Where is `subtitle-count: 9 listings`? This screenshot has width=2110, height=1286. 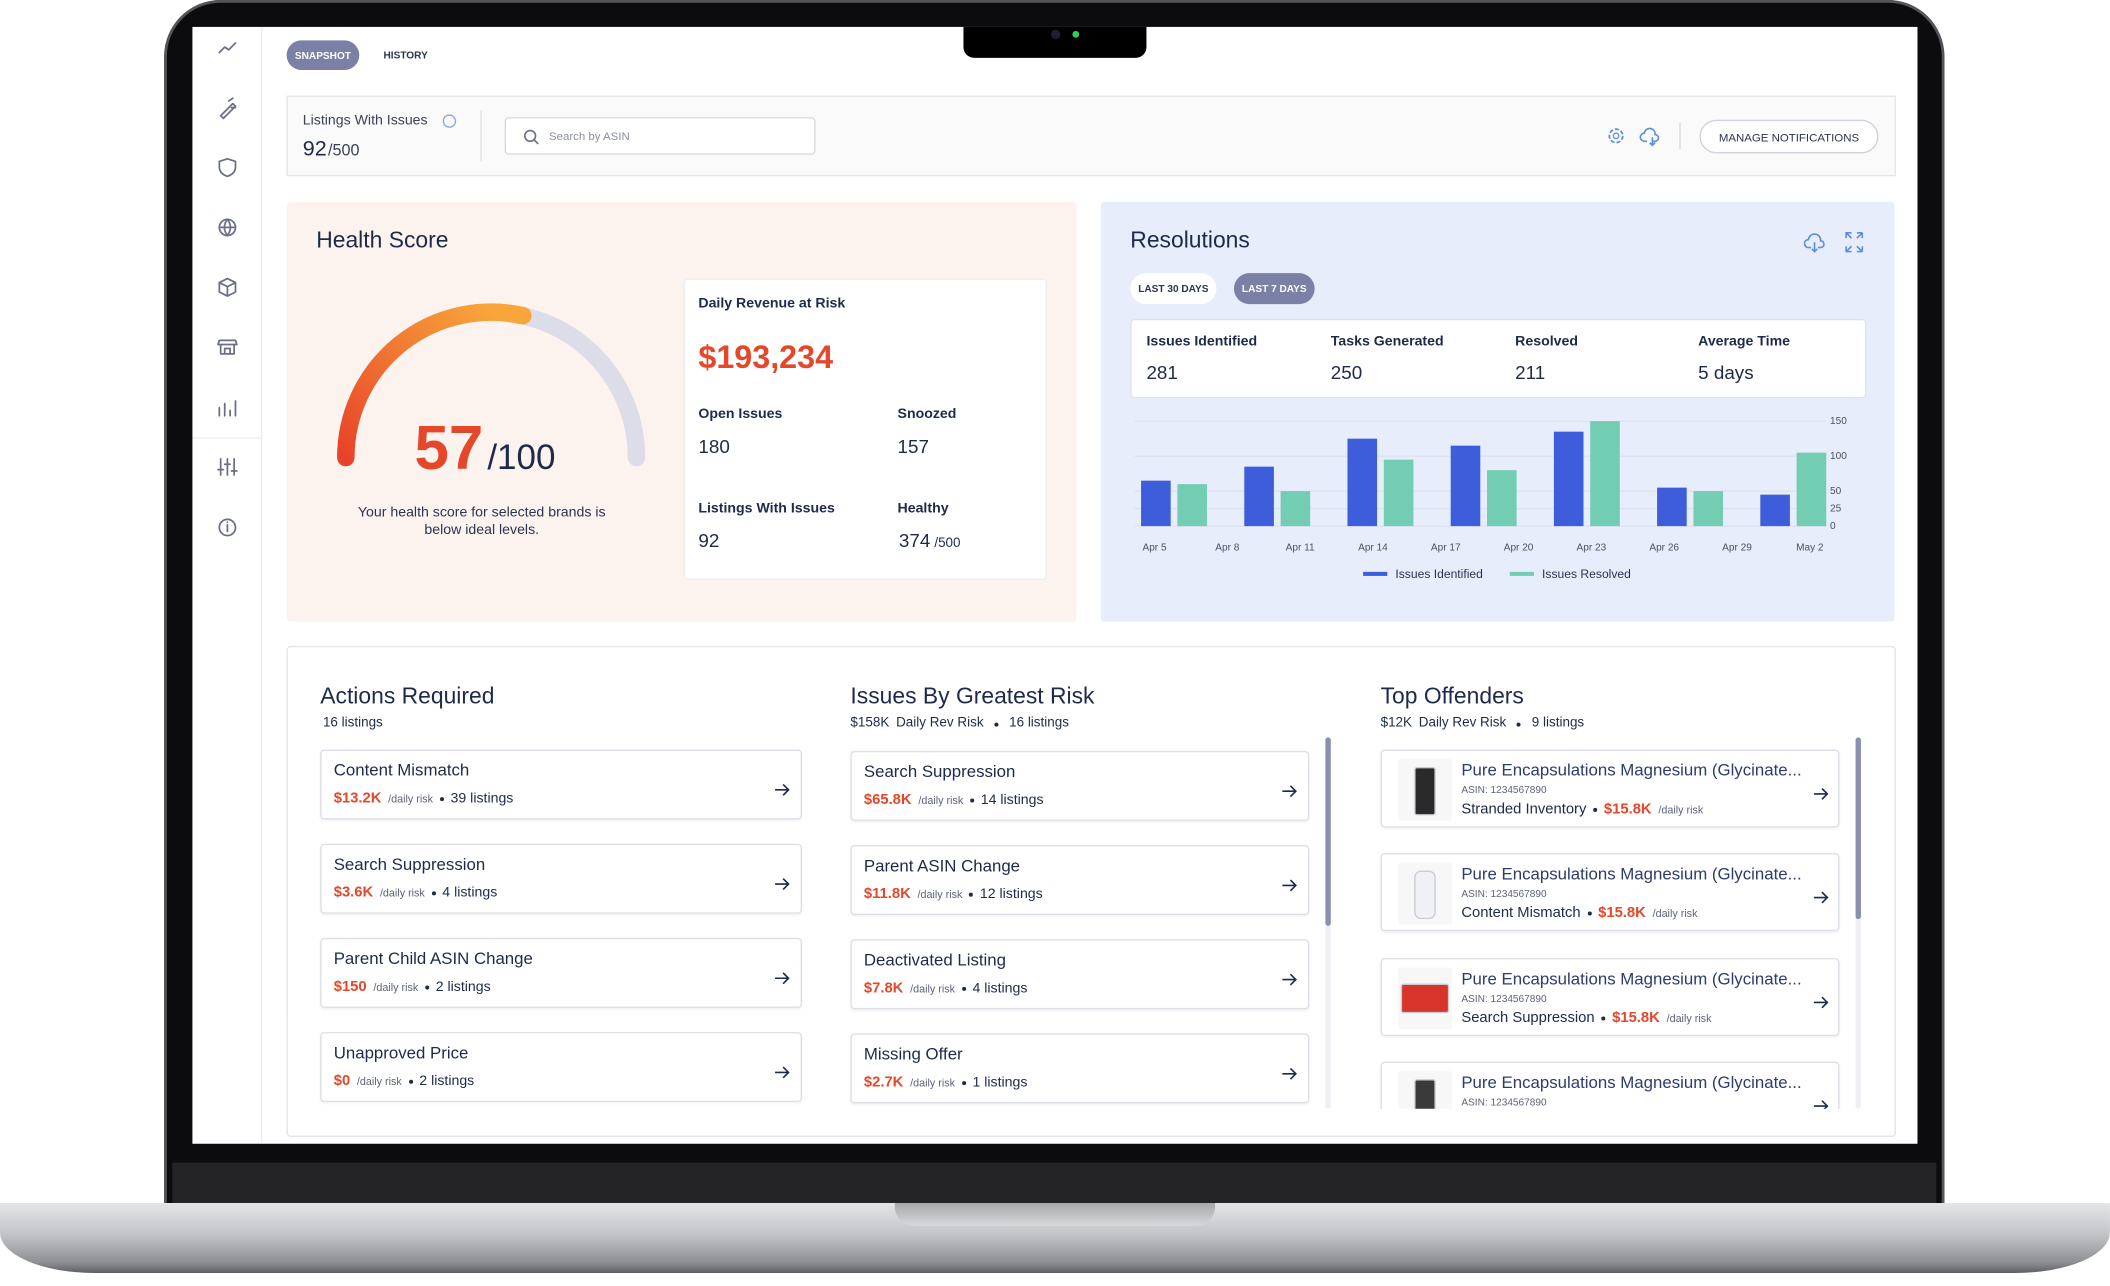 subtitle-count: 9 listings is located at coordinates (1558, 723).